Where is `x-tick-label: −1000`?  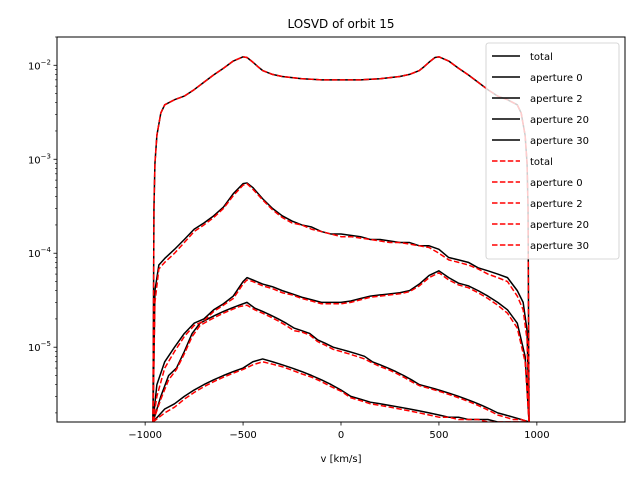
x-tick-label: −1000 is located at coordinates (145, 435).